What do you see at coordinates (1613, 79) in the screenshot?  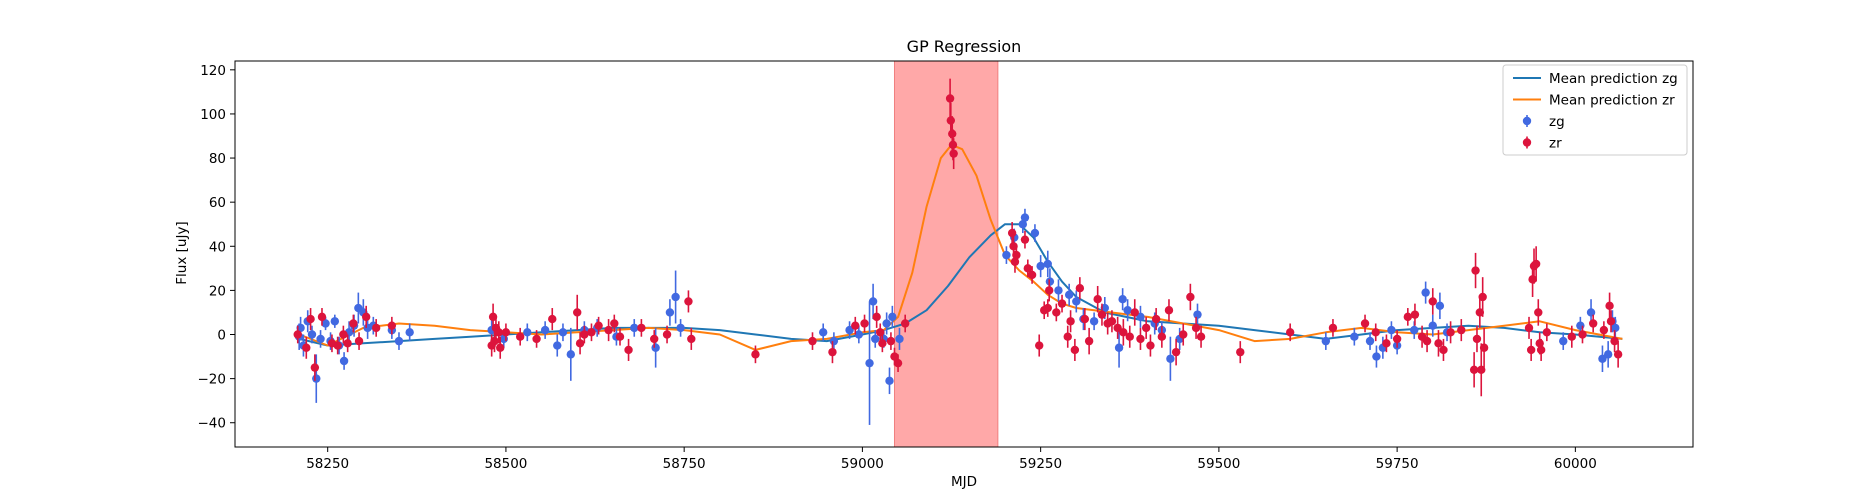 I see `legend-entry-label: Mean prediction zg` at bounding box center [1613, 79].